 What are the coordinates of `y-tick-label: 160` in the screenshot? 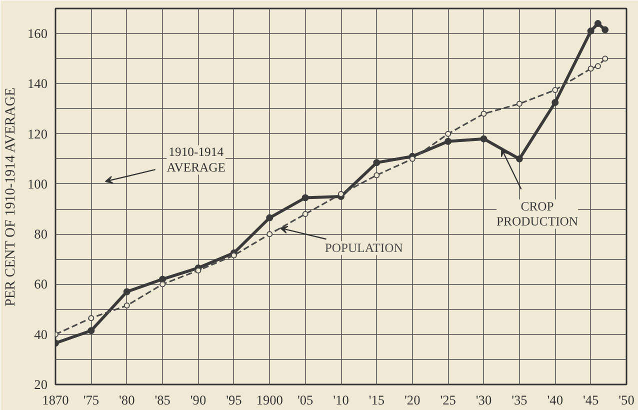 It's located at (38, 34).